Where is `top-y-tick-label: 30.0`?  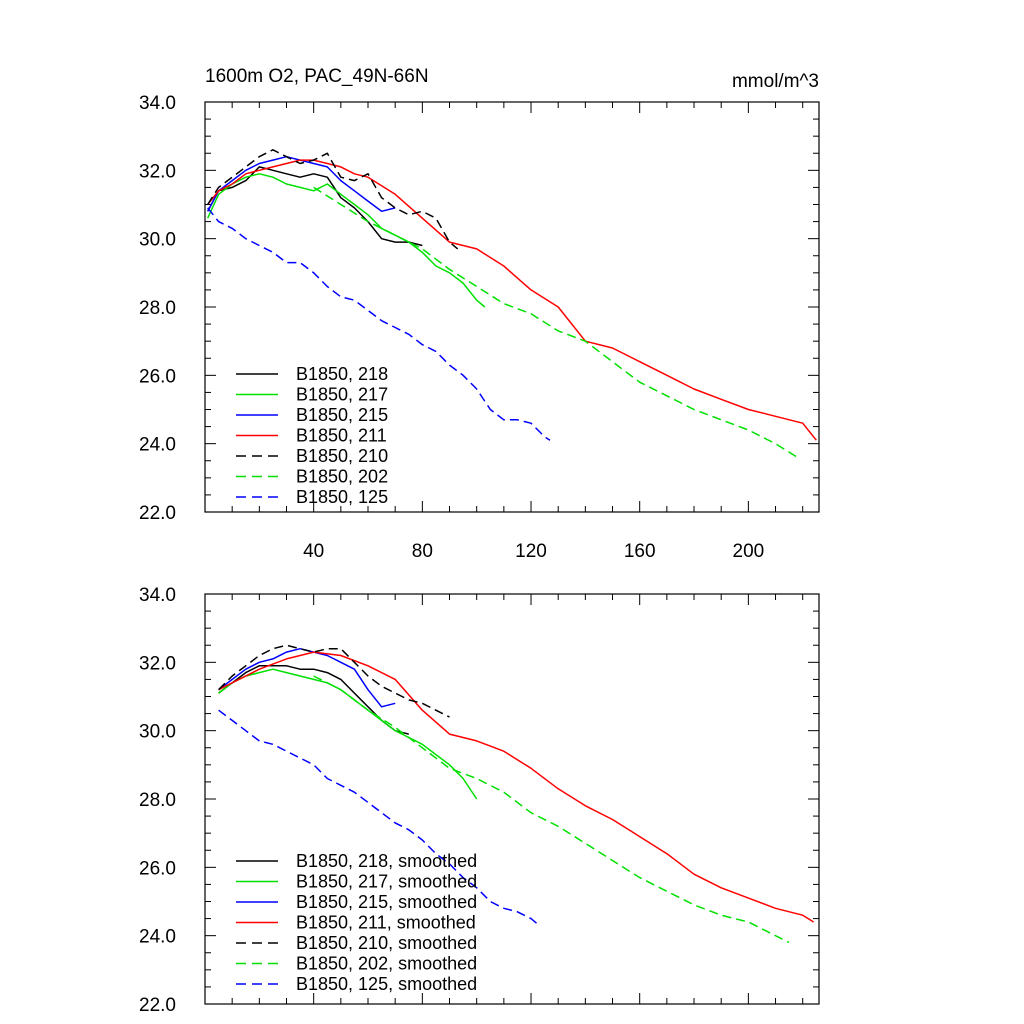 top-y-tick-label: 30.0 is located at coordinates (157, 240).